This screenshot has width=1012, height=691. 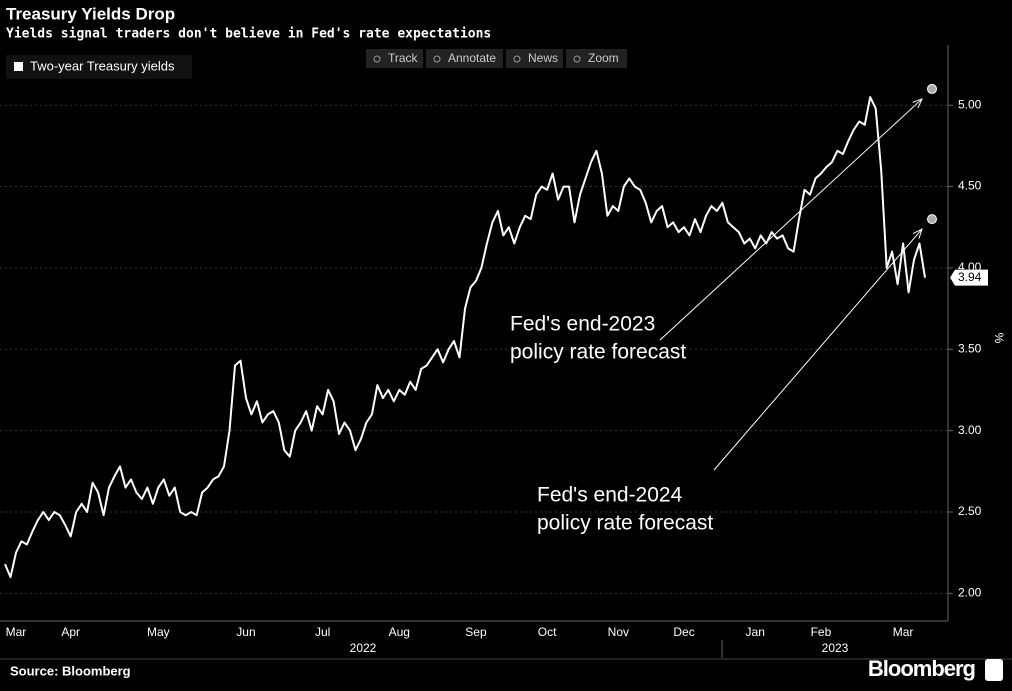 I want to click on x-tick-label: Oct, so click(x=547, y=632).